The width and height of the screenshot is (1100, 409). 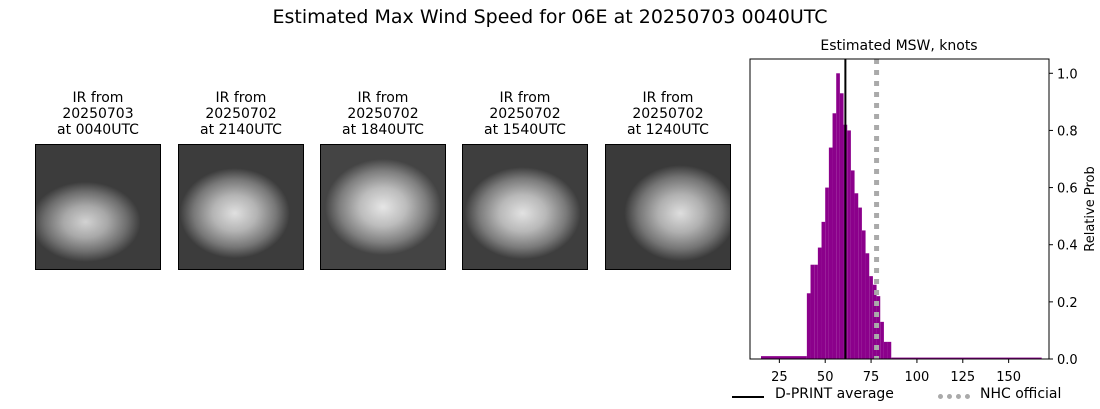 I want to click on legend-label: NHC official, so click(x=1021, y=394).